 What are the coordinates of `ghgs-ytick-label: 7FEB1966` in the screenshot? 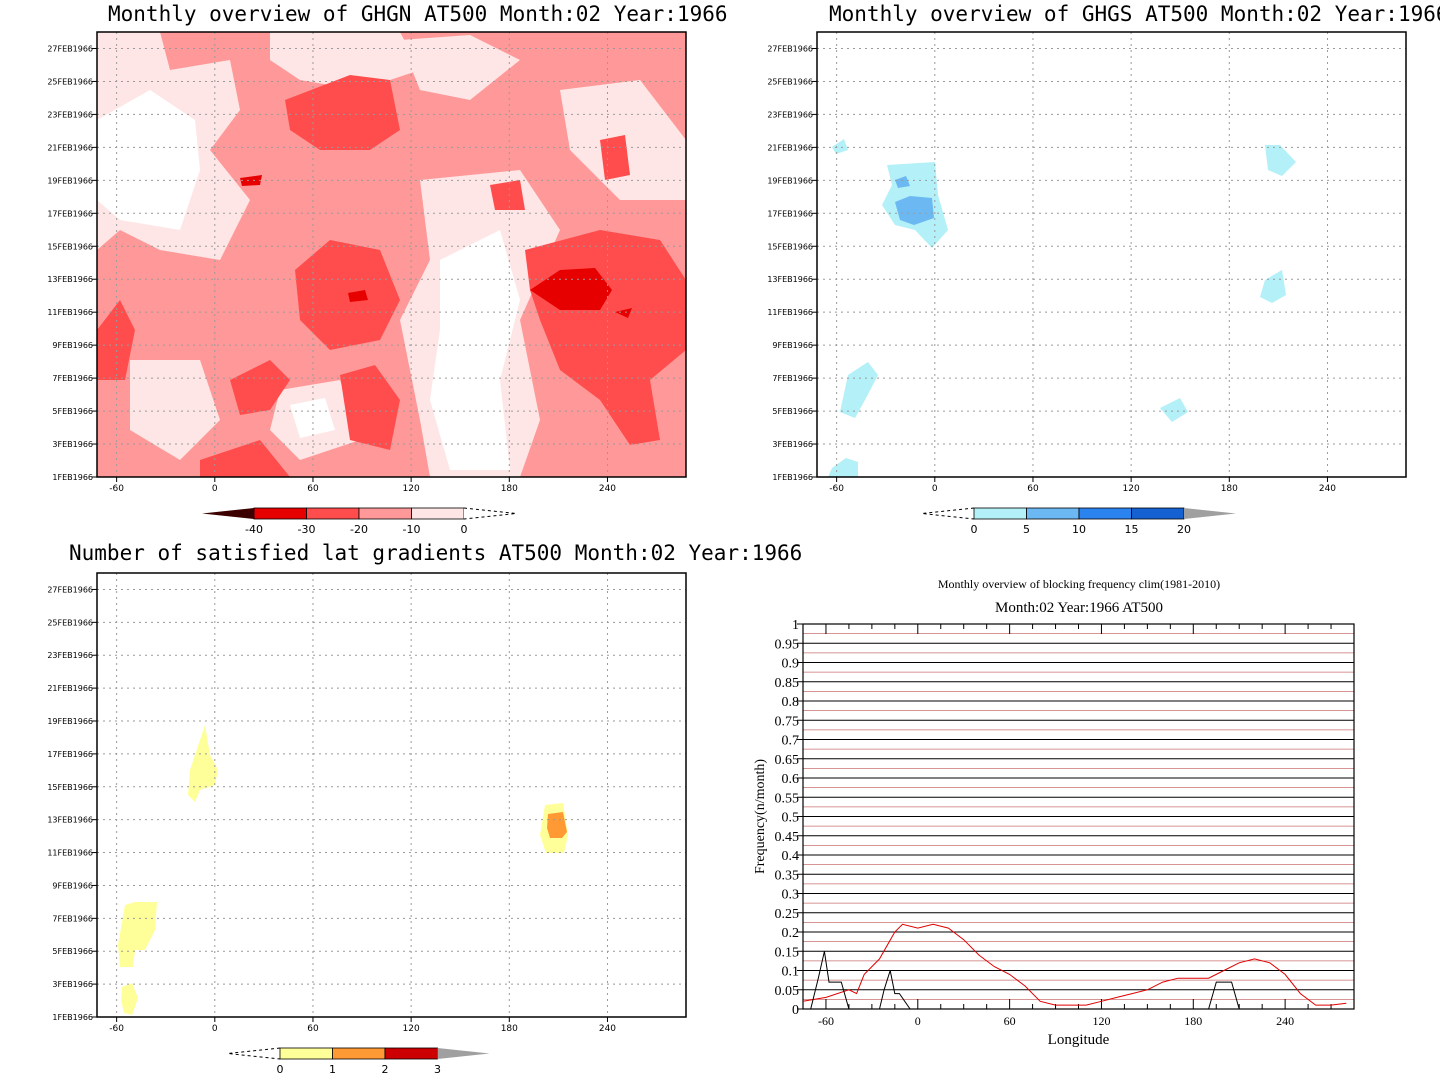 It's located at (792, 378).